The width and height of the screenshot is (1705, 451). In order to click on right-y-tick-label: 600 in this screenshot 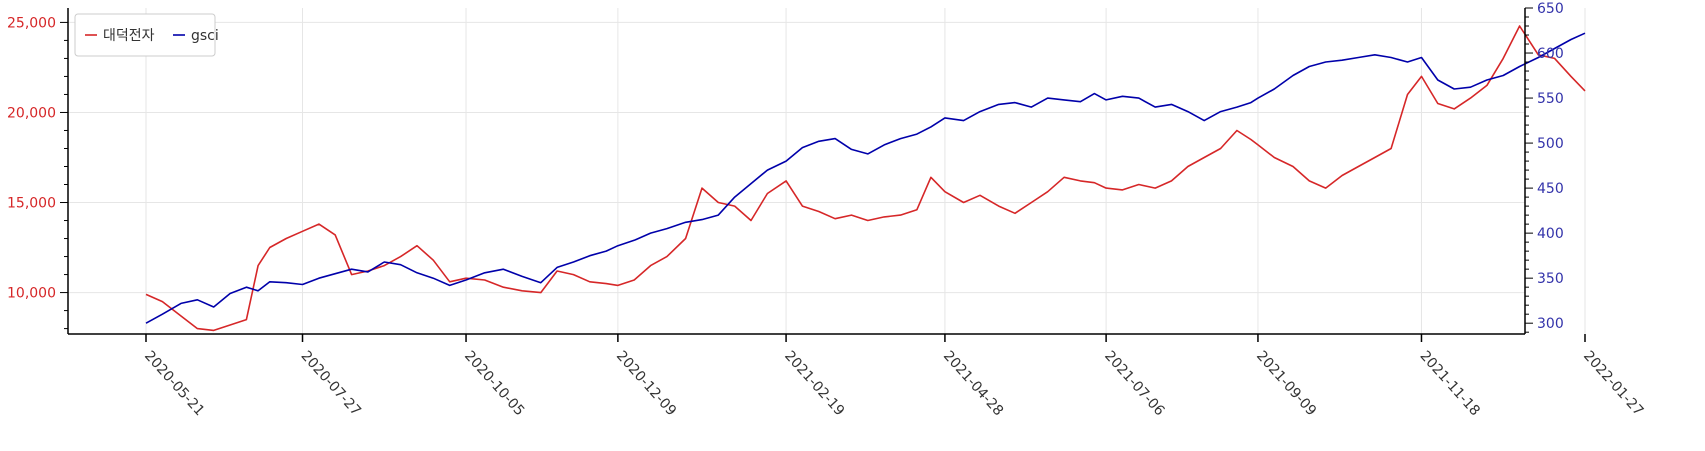, I will do `click(1550, 54)`.